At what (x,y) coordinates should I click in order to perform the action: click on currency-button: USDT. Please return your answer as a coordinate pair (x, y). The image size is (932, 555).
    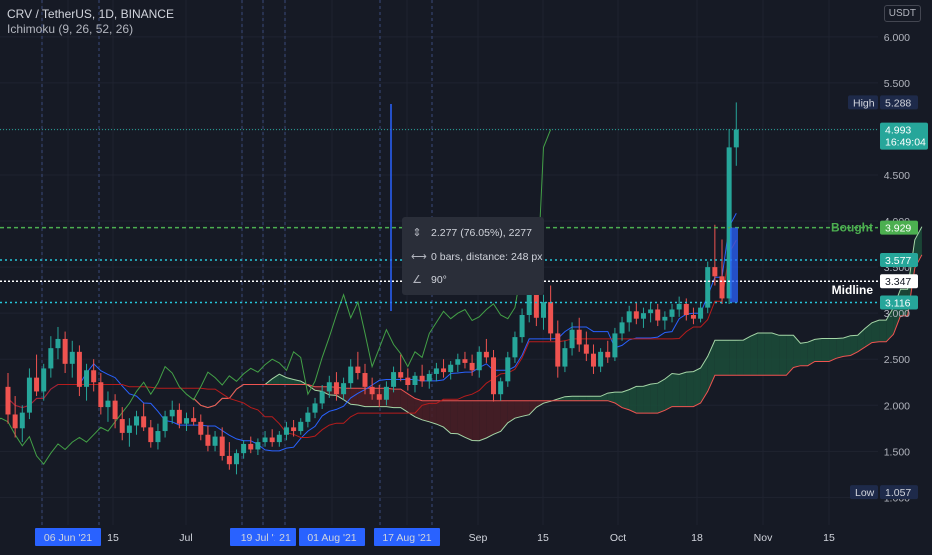
    Looking at the image, I should click on (902, 13).